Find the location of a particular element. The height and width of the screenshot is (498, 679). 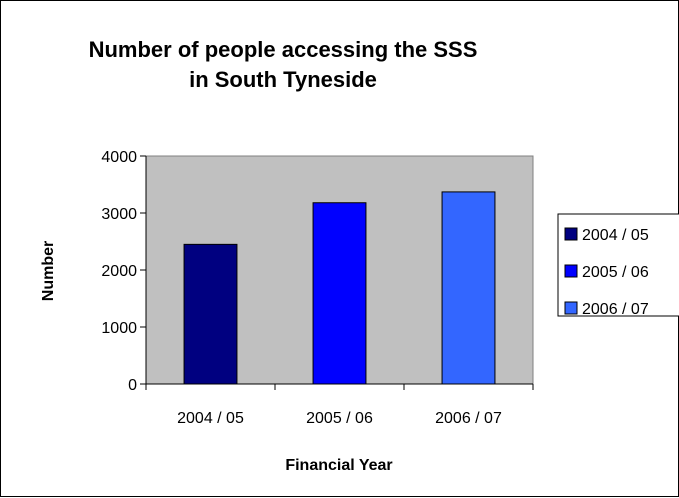

legend-box is located at coordinates (618, 265).